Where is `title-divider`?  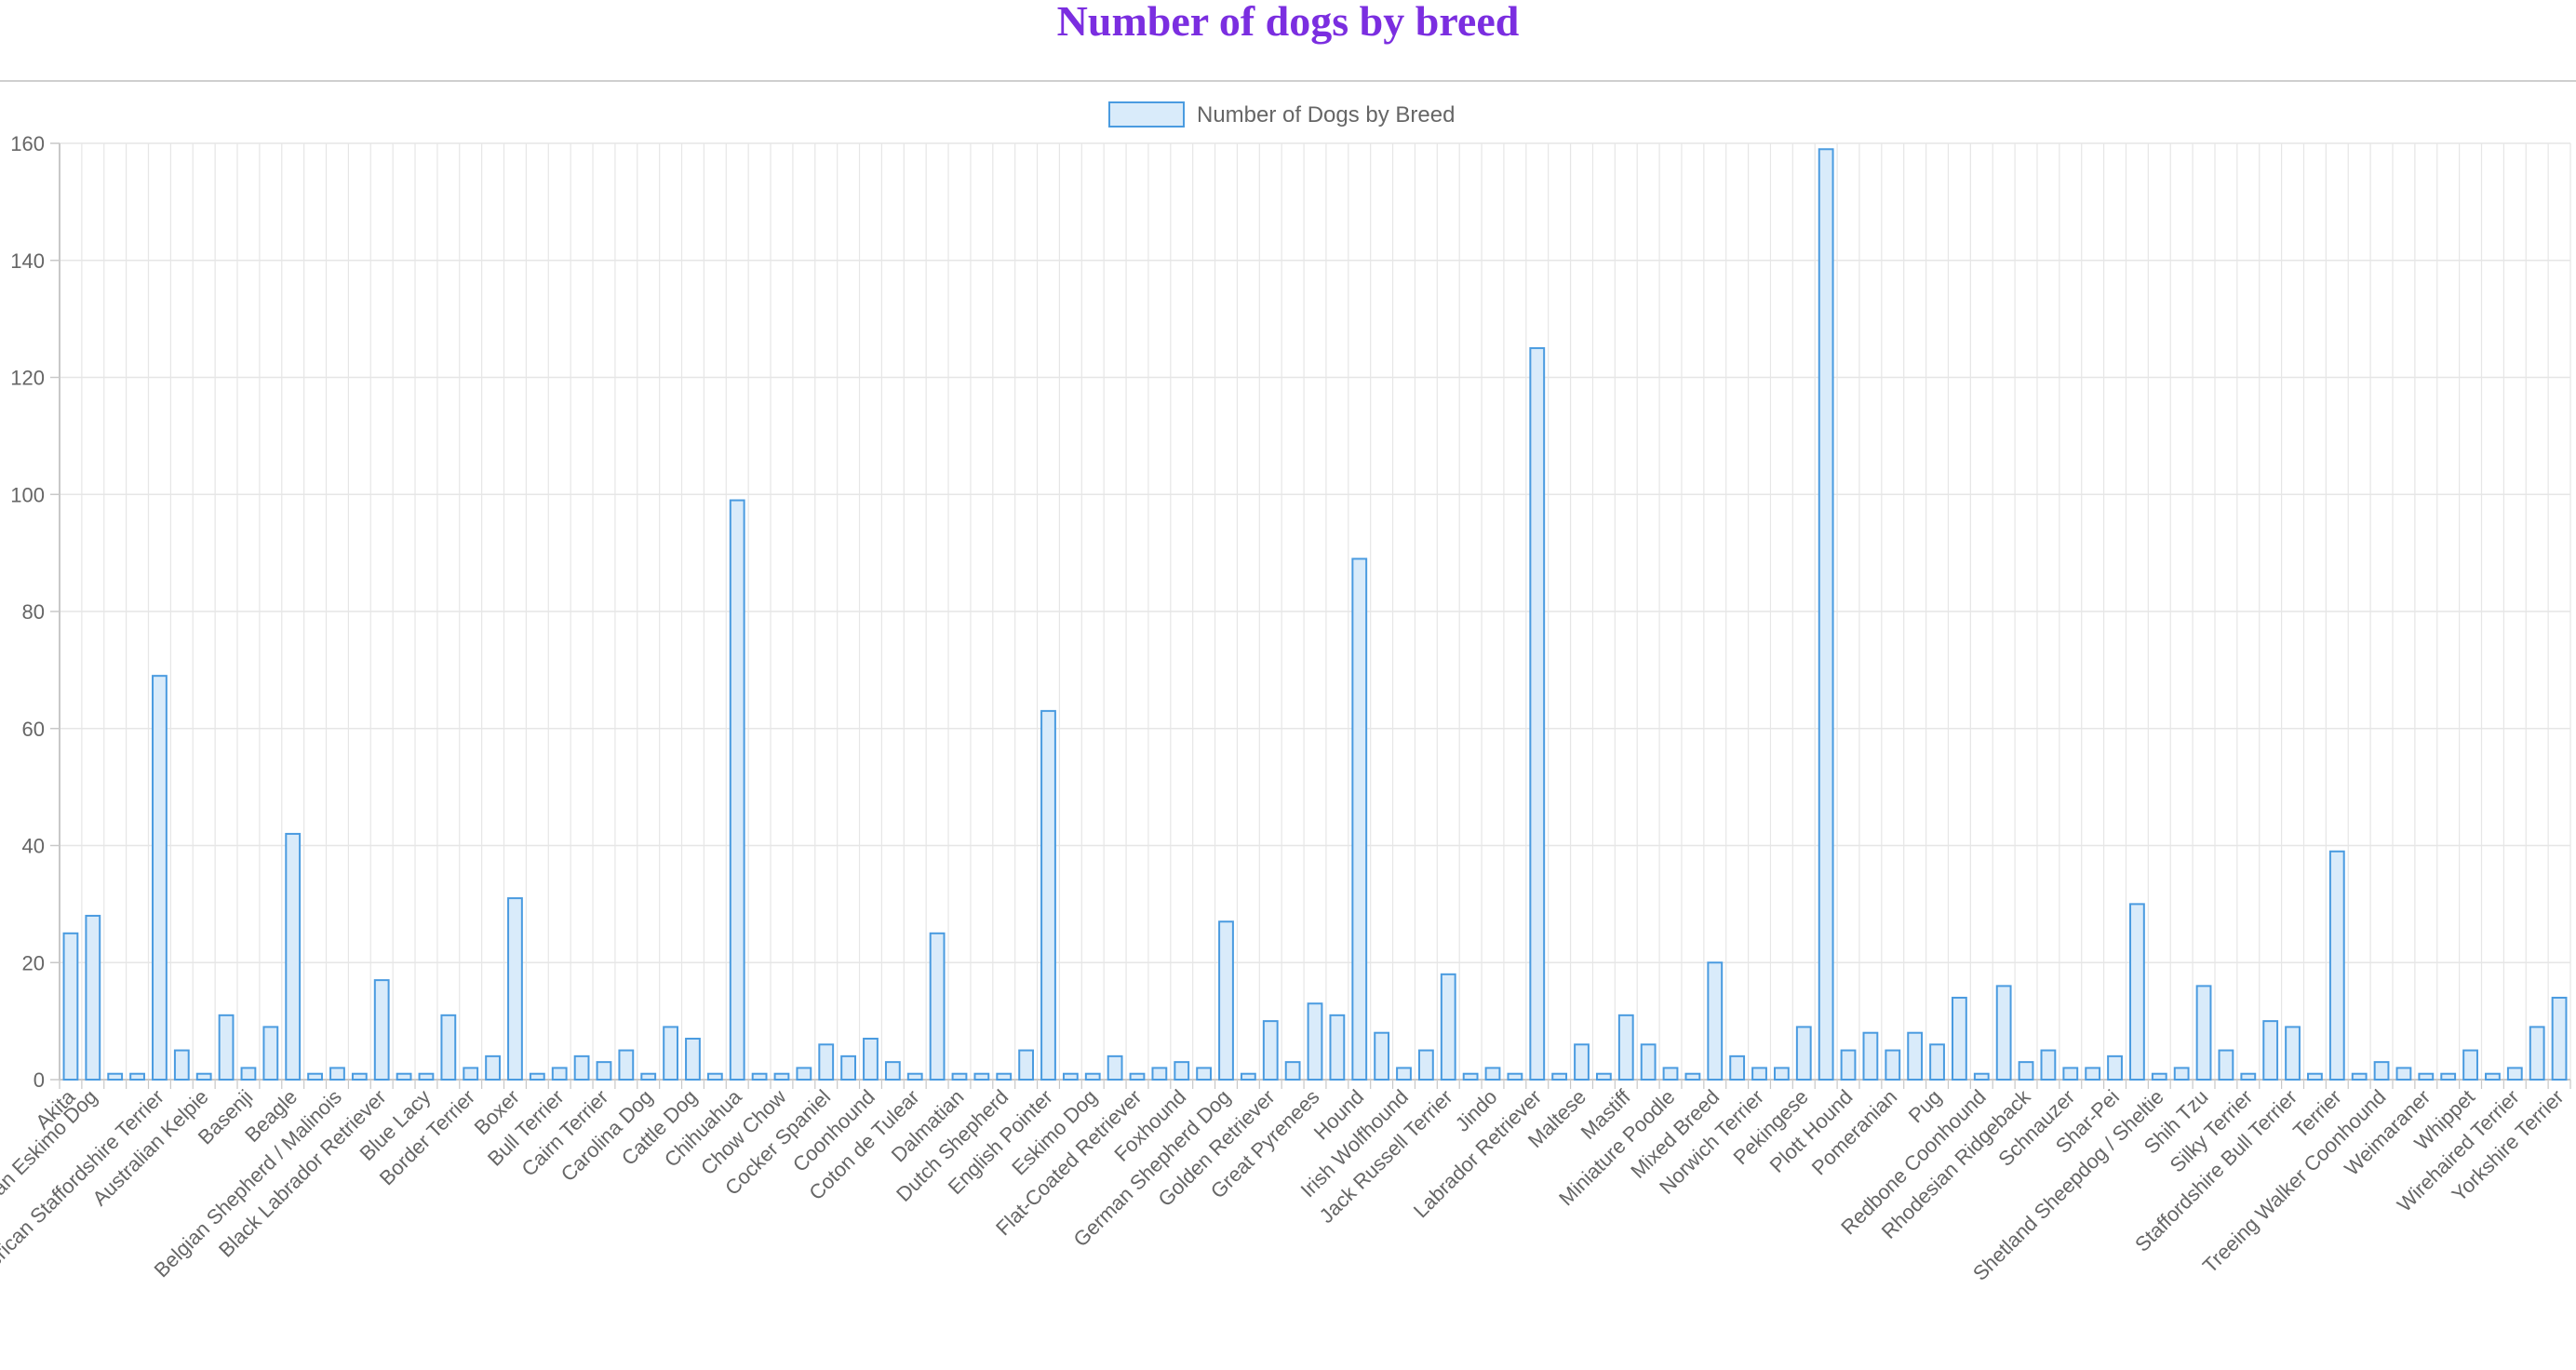
title-divider is located at coordinates (1288, 81).